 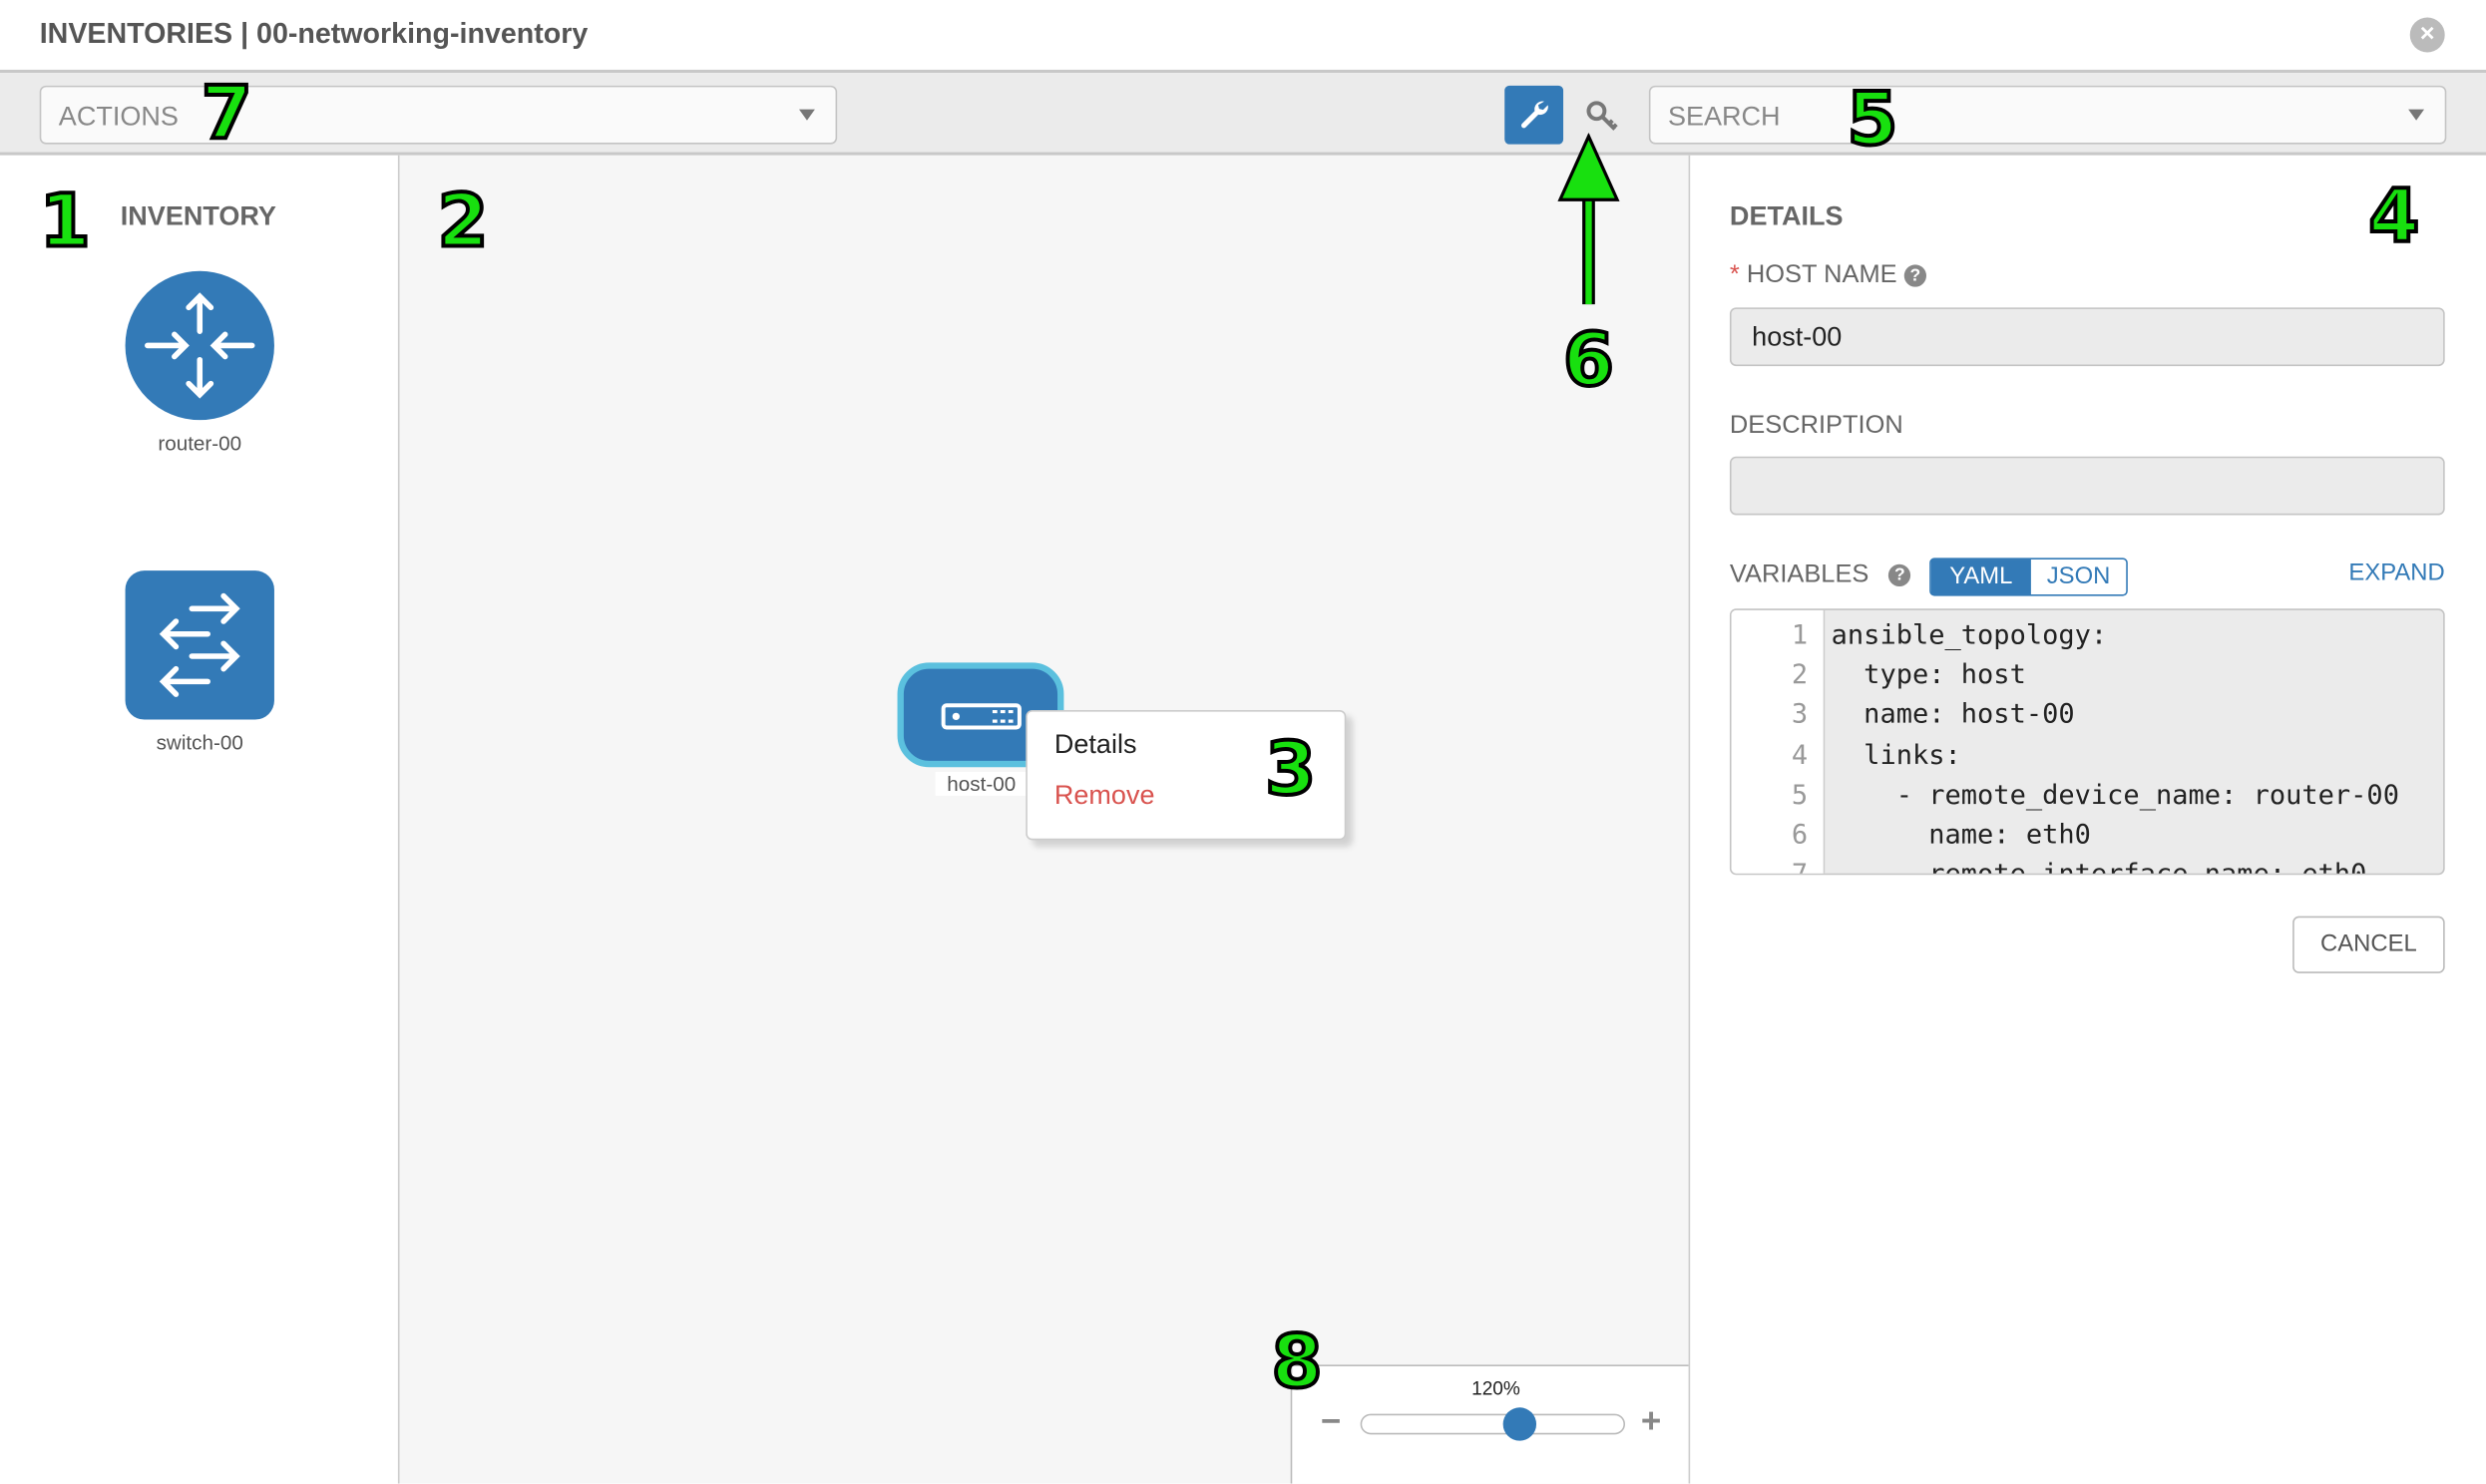 I want to click on annotation-6: 6, so click(x=1588, y=359).